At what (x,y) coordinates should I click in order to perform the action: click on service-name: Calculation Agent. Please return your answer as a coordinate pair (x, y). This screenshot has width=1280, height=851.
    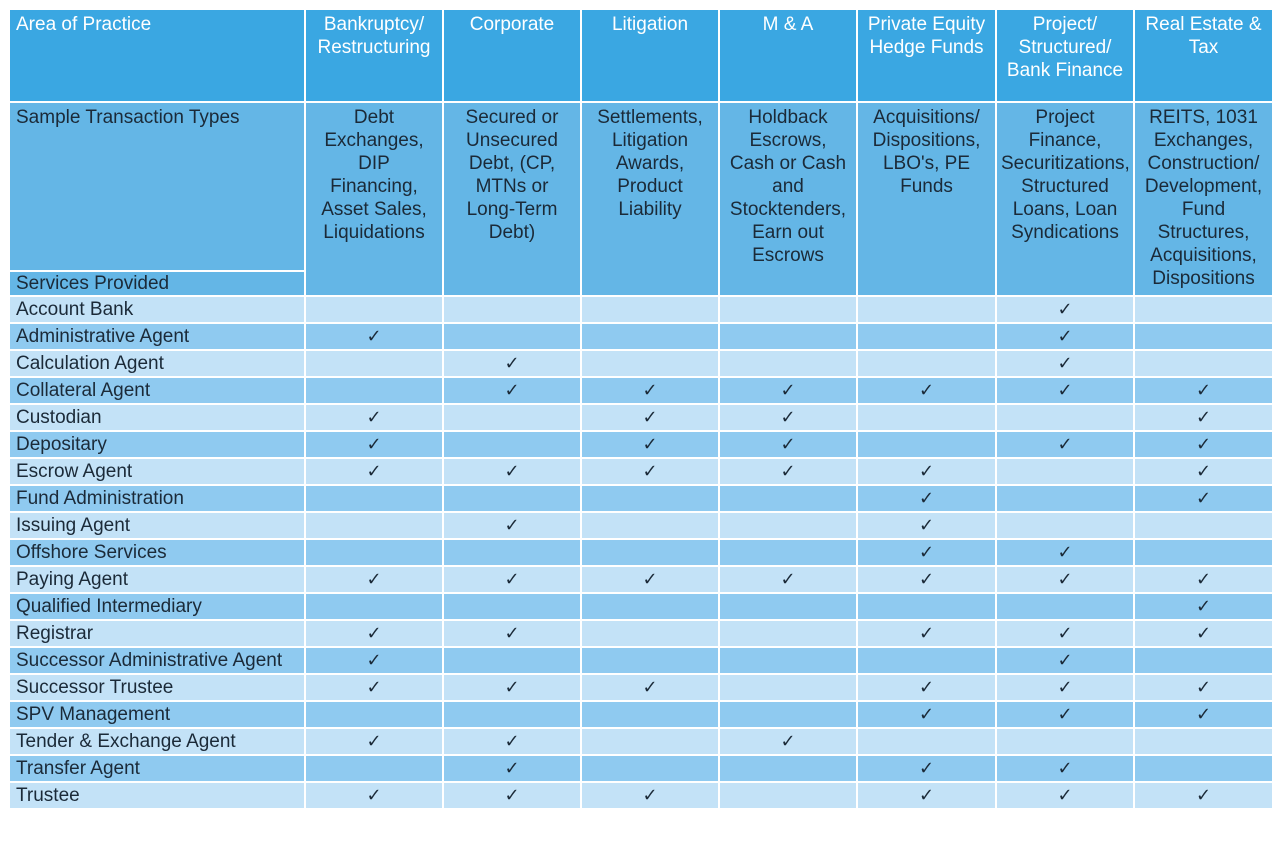
    Looking at the image, I should click on (157, 363).